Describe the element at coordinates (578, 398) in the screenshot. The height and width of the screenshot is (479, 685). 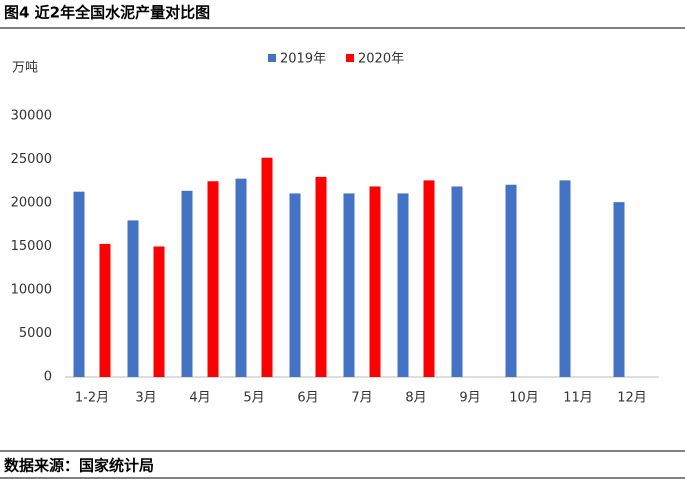
I see `x-tick-label: 11月` at that location.